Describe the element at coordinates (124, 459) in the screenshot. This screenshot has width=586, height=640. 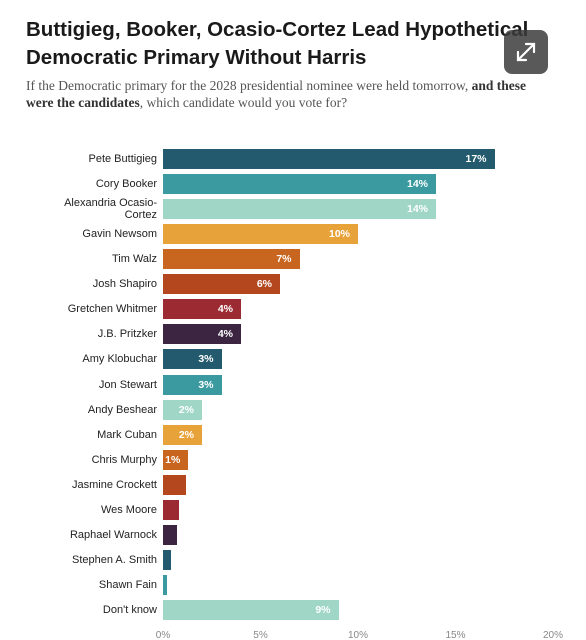
I see `category-label: Chris Murphy` at that location.